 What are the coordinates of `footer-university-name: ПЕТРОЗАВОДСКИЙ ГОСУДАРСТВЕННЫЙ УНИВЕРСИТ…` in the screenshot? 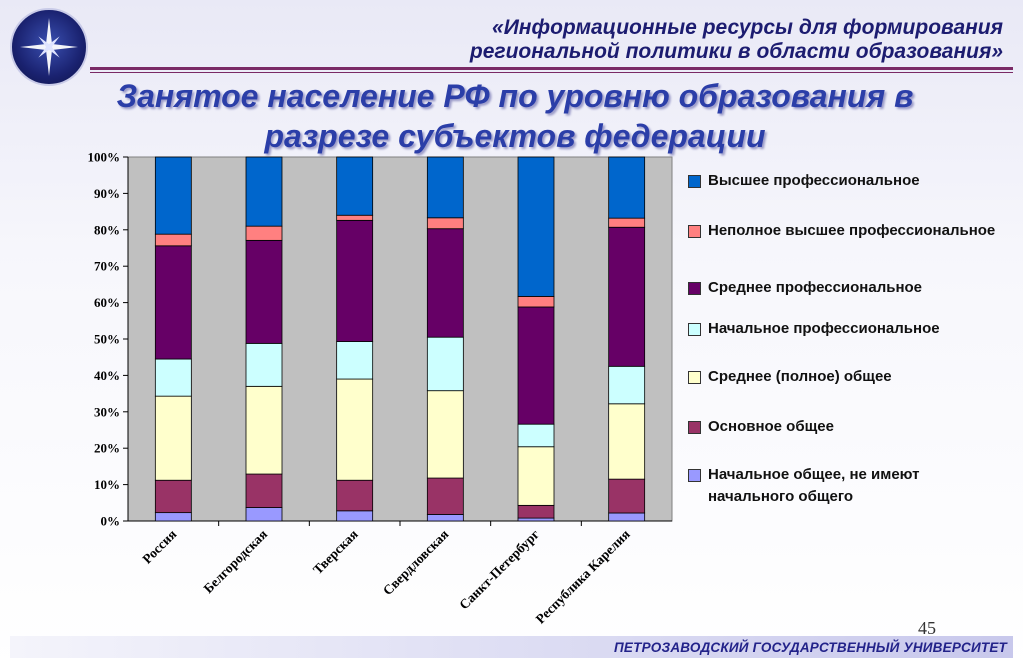 It's located at (810, 647).